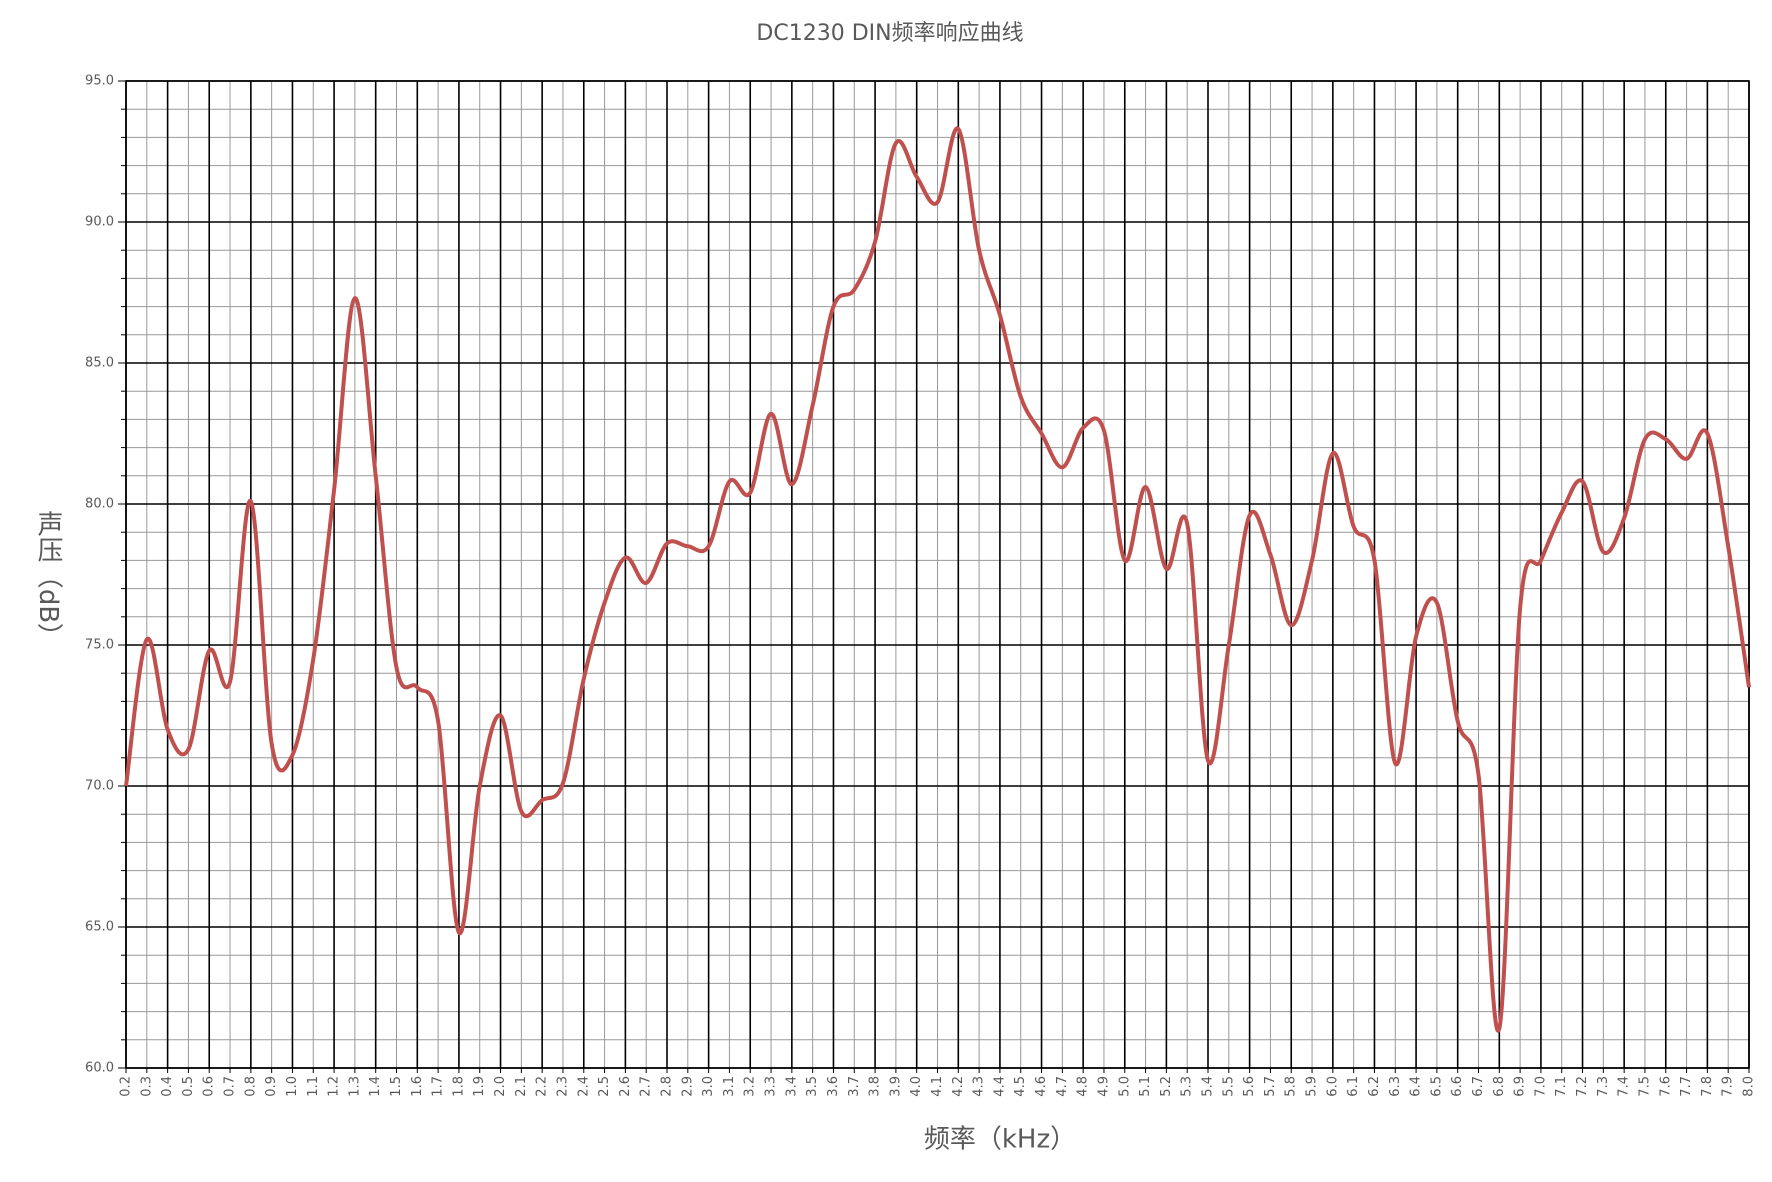 The width and height of the screenshot is (1772, 1182). What do you see at coordinates (1665, 1086) in the screenshot?
I see `x-tick-label: 7.6` at bounding box center [1665, 1086].